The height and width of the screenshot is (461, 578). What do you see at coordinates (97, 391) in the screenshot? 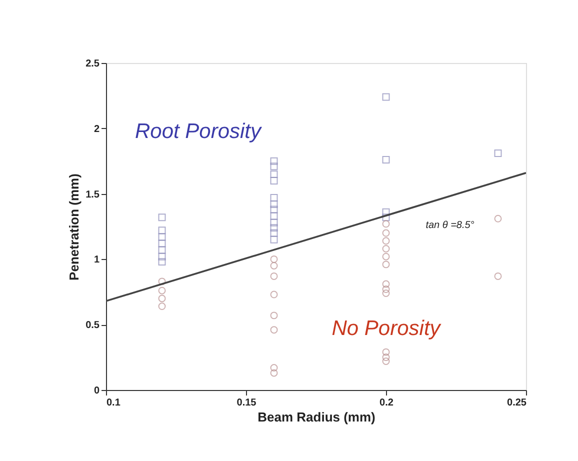
I see `y-tick-label: 0` at bounding box center [97, 391].